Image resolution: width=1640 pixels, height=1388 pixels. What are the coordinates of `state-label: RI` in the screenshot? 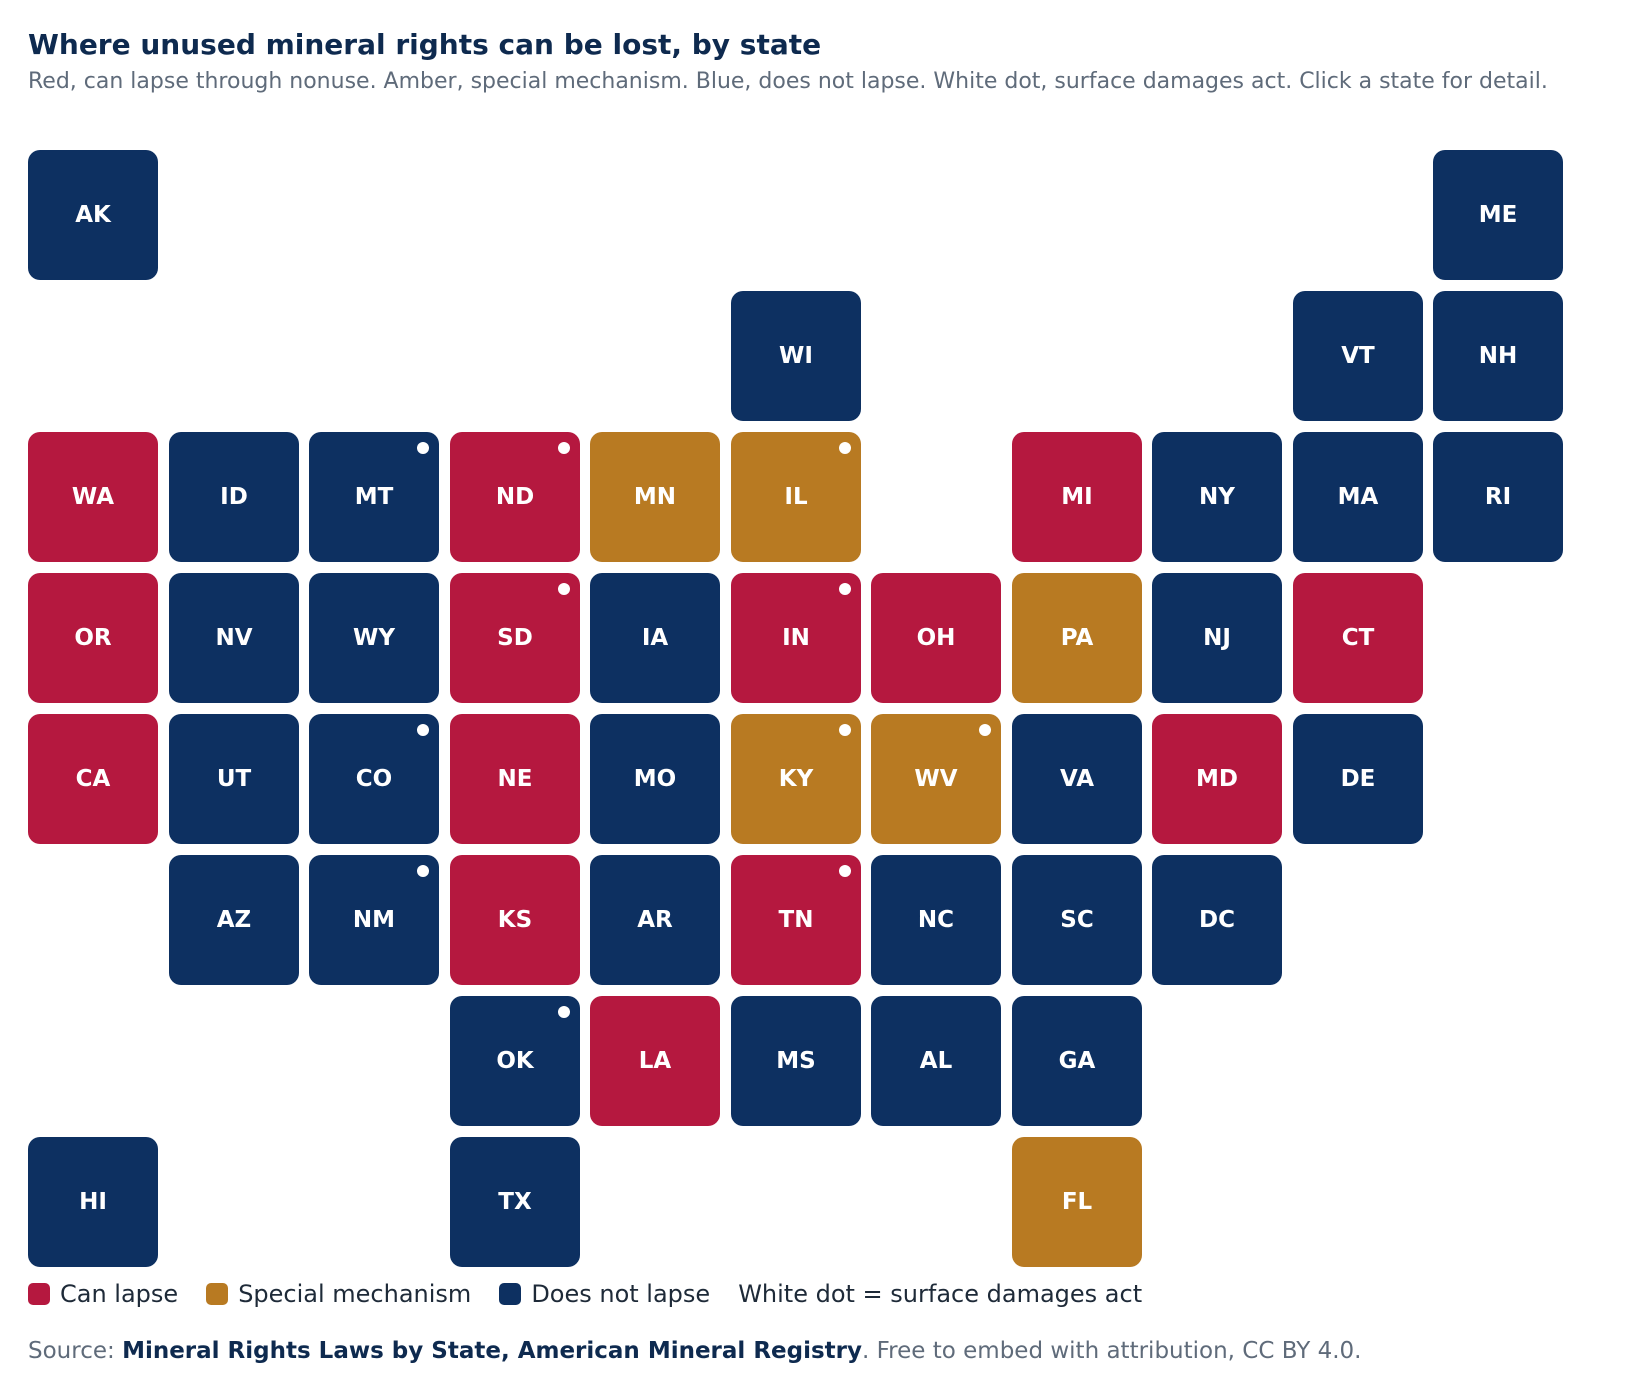 It's located at (1498, 497).